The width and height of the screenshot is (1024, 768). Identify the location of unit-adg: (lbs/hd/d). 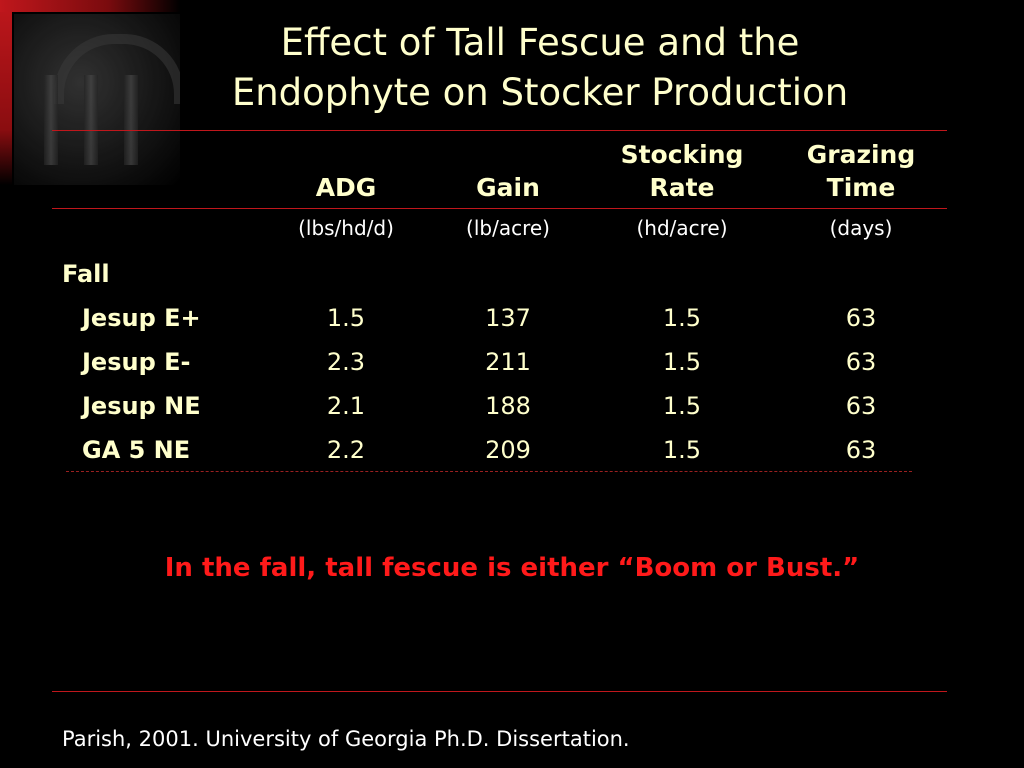
(346, 228).